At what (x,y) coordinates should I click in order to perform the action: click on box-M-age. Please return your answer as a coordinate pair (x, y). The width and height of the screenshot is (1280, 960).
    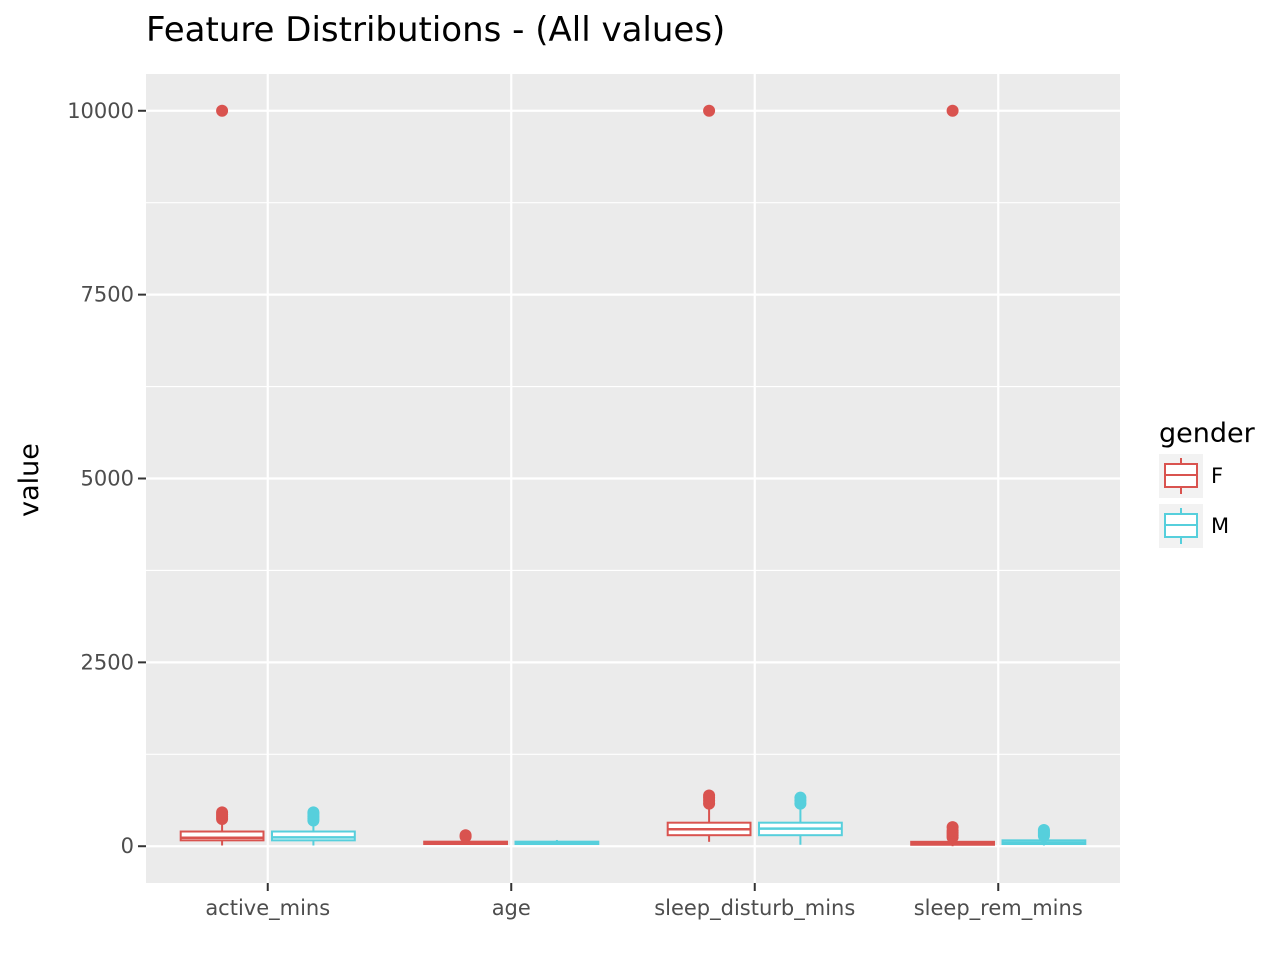
    Looking at the image, I should click on (557, 842).